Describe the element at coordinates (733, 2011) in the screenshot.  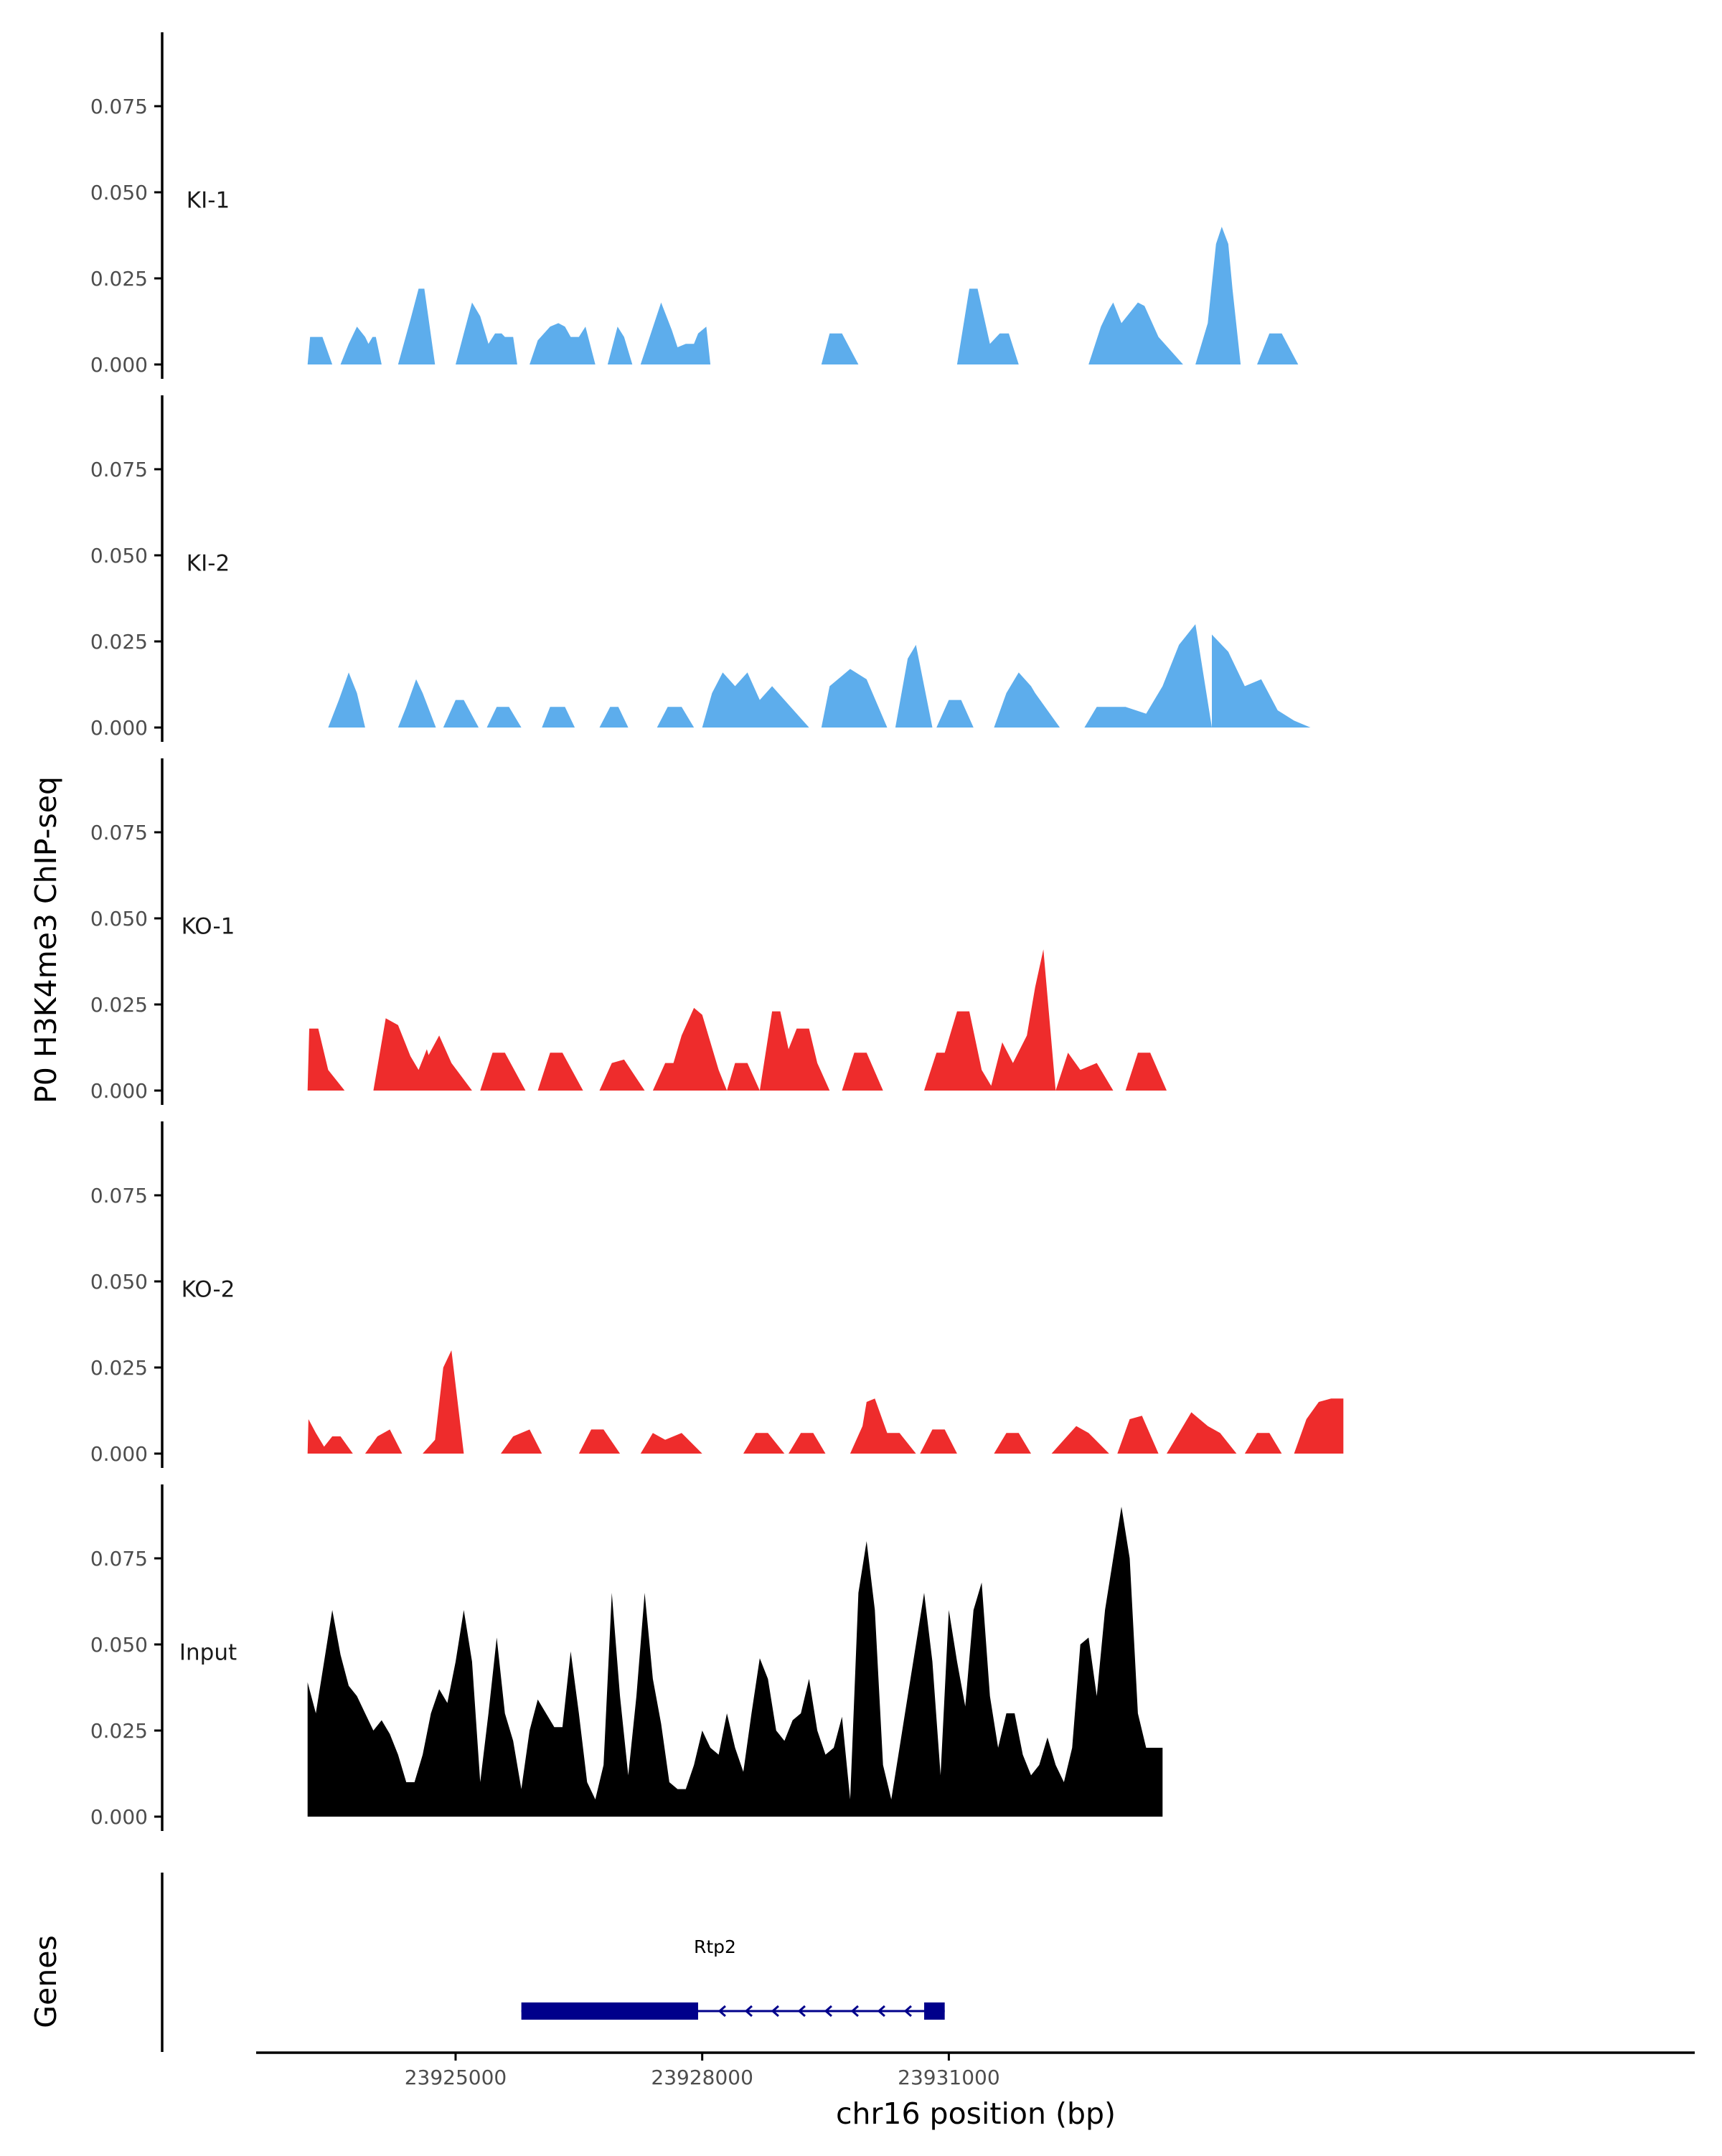
I see `gene-model` at that location.